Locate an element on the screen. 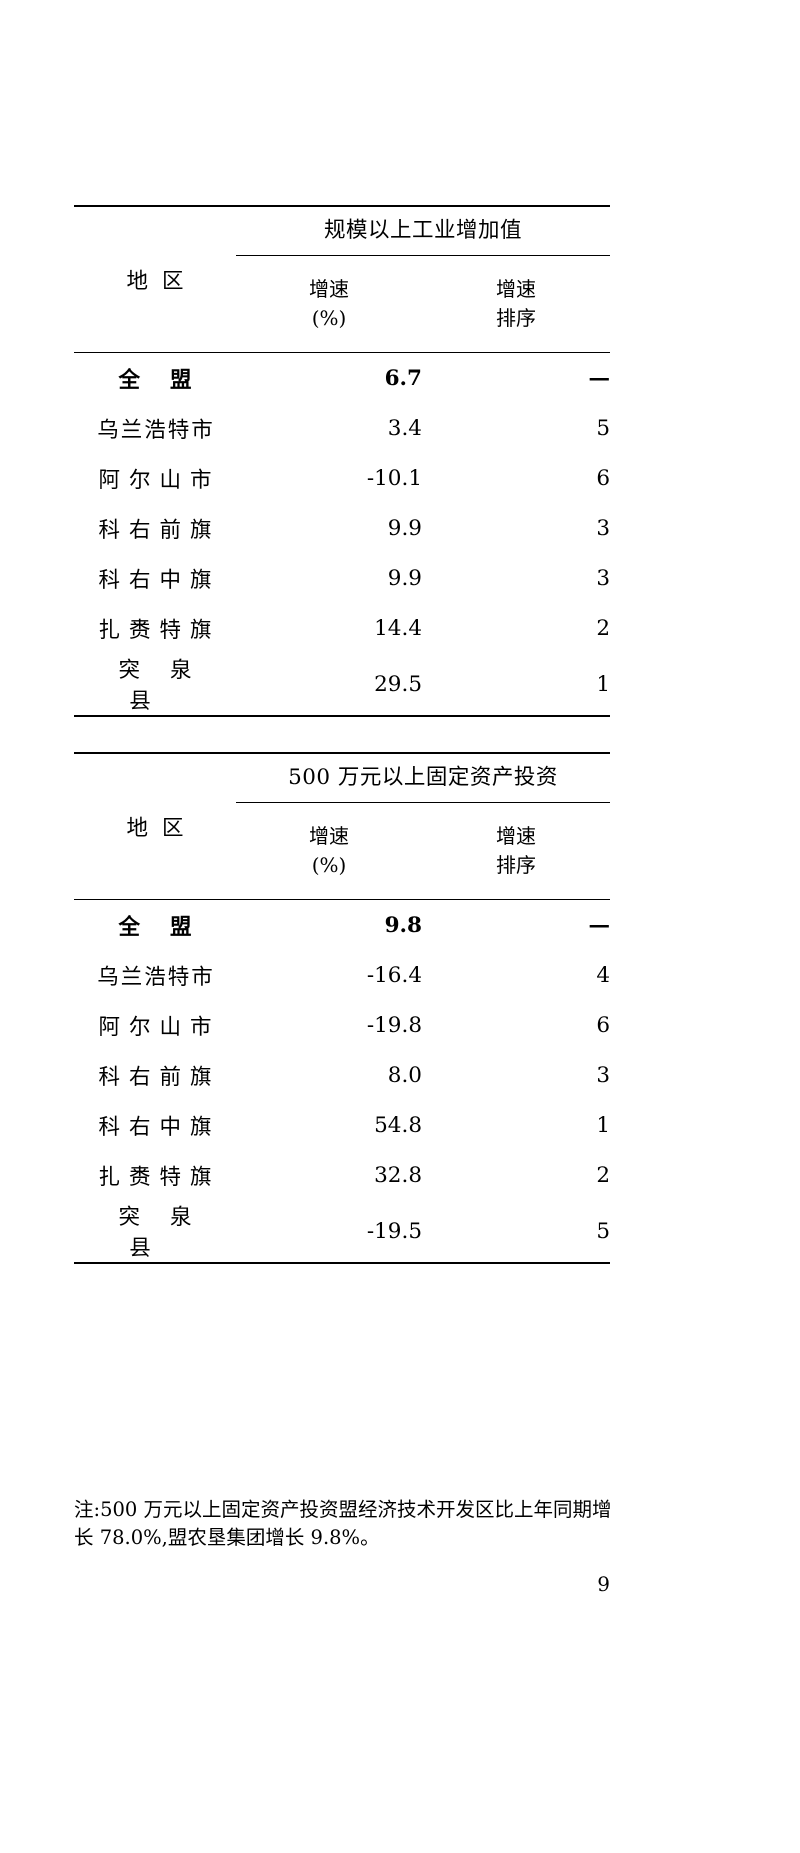  table-header-group-row: 地区 规模以上工业增加值 is located at coordinates (342, 279).